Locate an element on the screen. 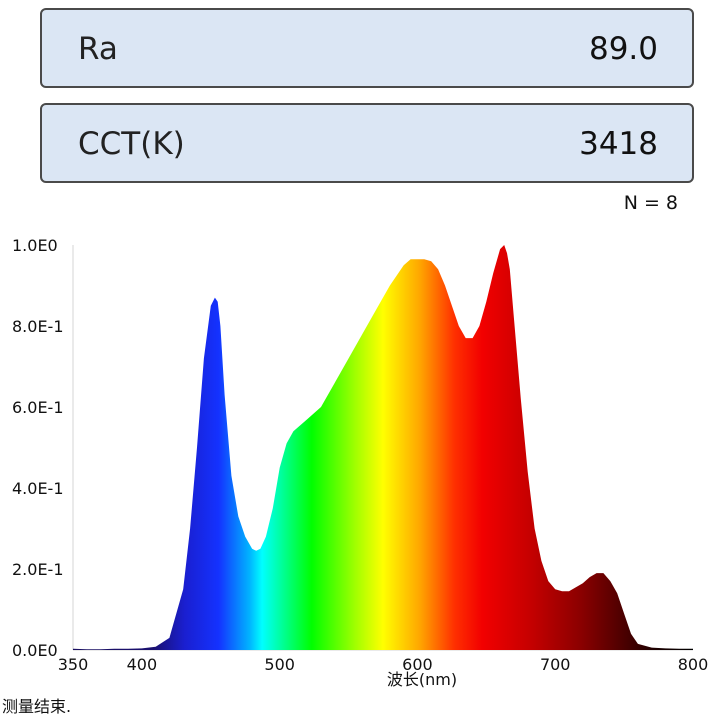 This screenshot has width=714, height=717. x-axis-label: 波长(nm) is located at coordinates (422, 679).